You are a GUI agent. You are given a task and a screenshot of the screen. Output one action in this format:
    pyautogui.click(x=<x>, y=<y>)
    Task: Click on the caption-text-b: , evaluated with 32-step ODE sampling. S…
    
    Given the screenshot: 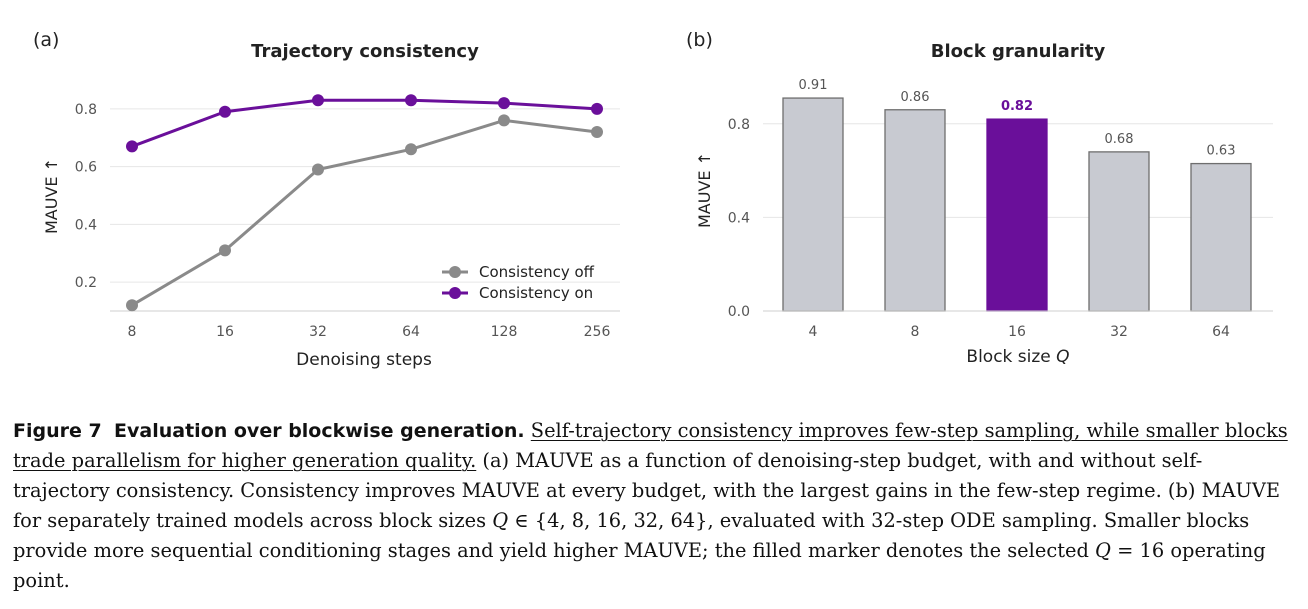 What is the action you would take?
    pyautogui.click(x=631, y=535)
    